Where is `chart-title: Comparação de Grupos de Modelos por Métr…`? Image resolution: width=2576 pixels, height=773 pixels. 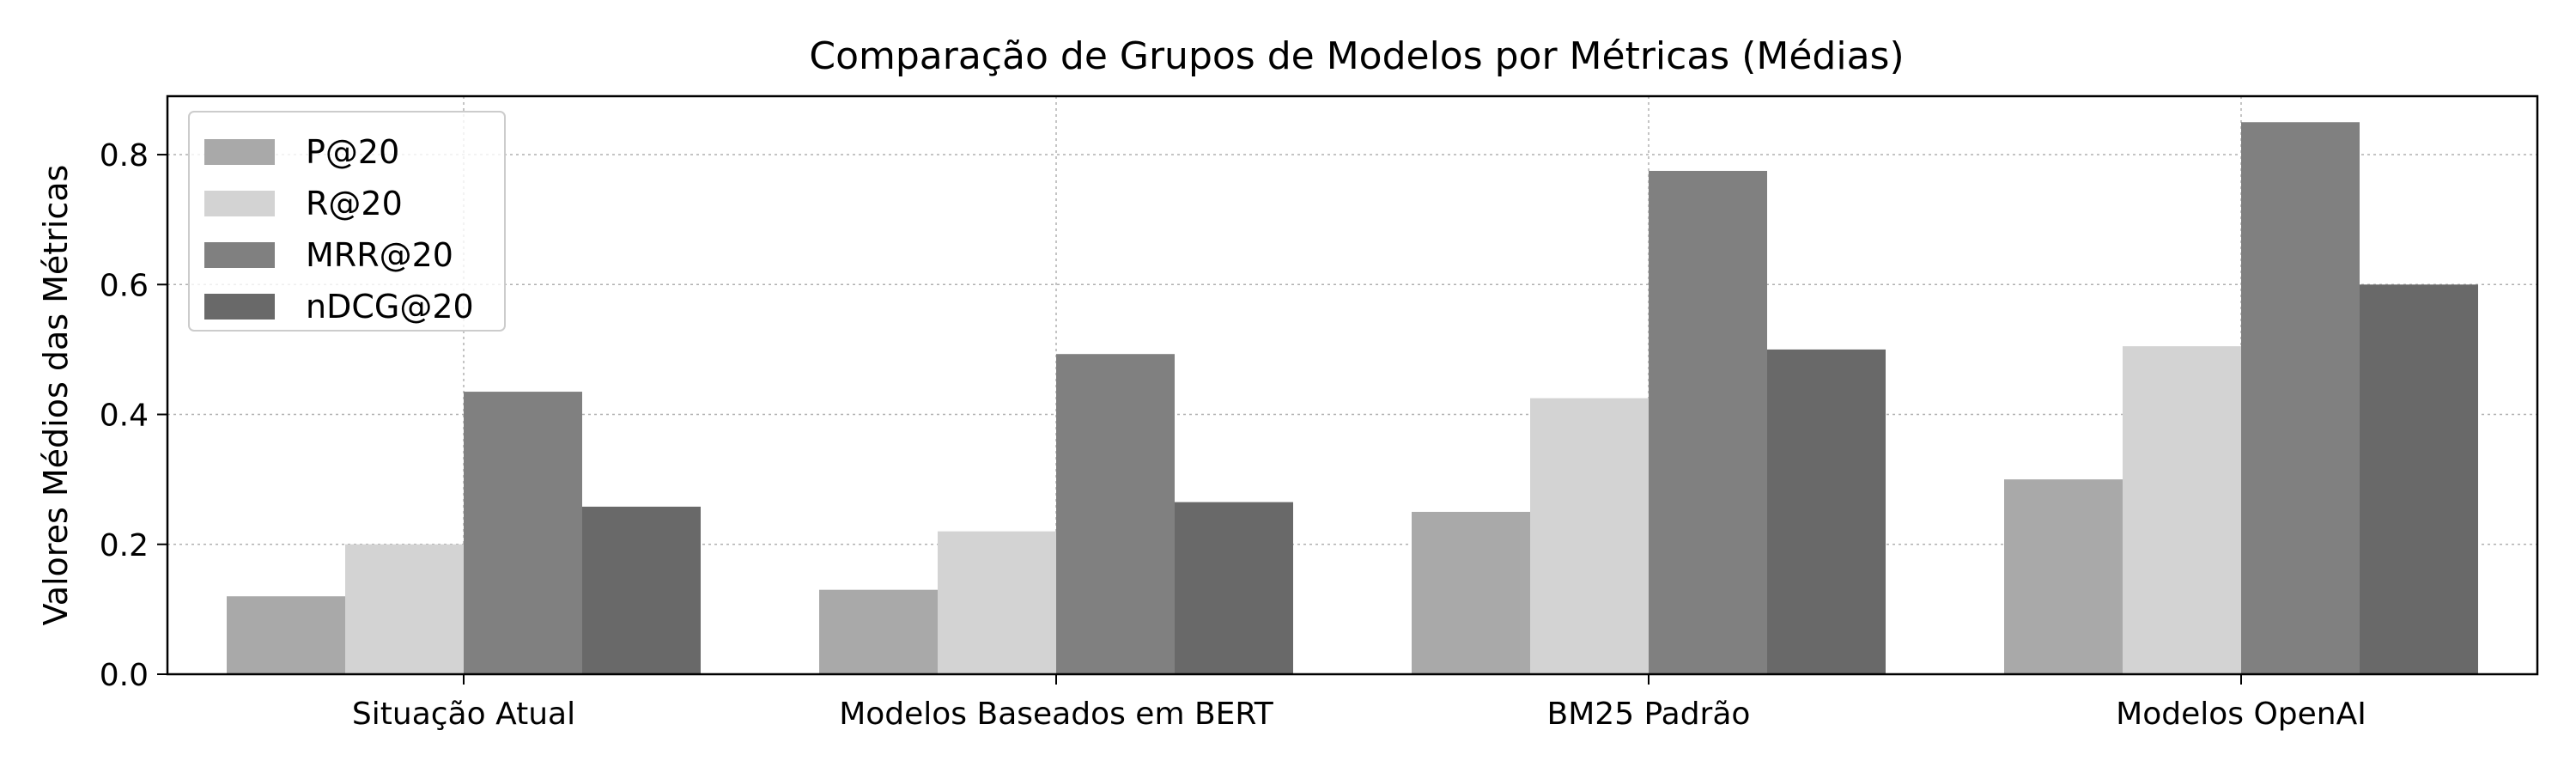
chart-title: Comparação de Grupos de Modelos por Métr… is located at coordinates (1356, 56).